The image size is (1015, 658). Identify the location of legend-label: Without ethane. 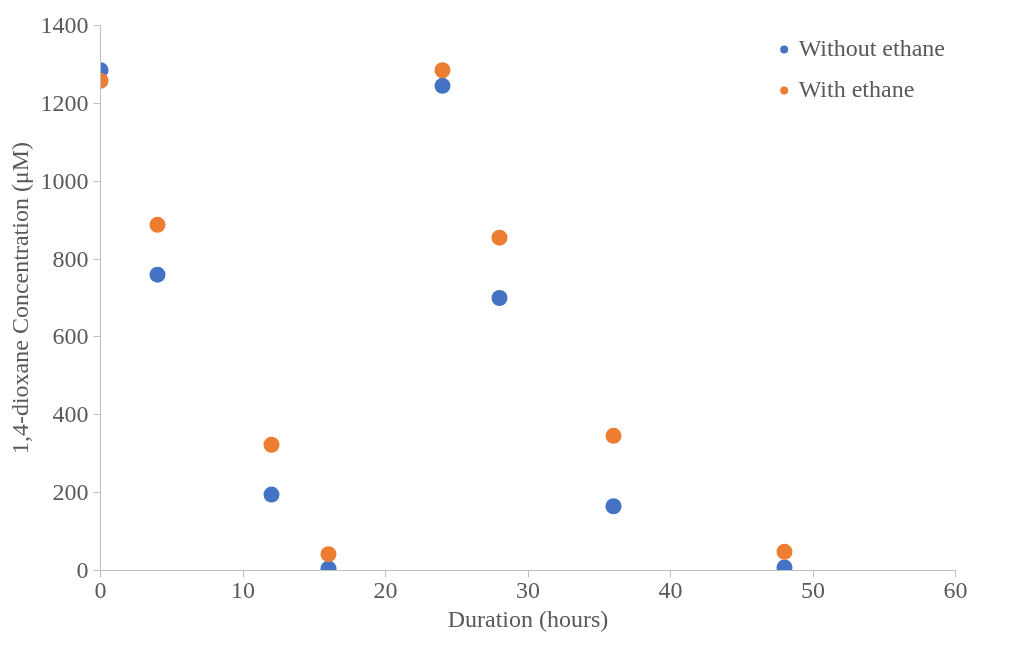
(871, 48).